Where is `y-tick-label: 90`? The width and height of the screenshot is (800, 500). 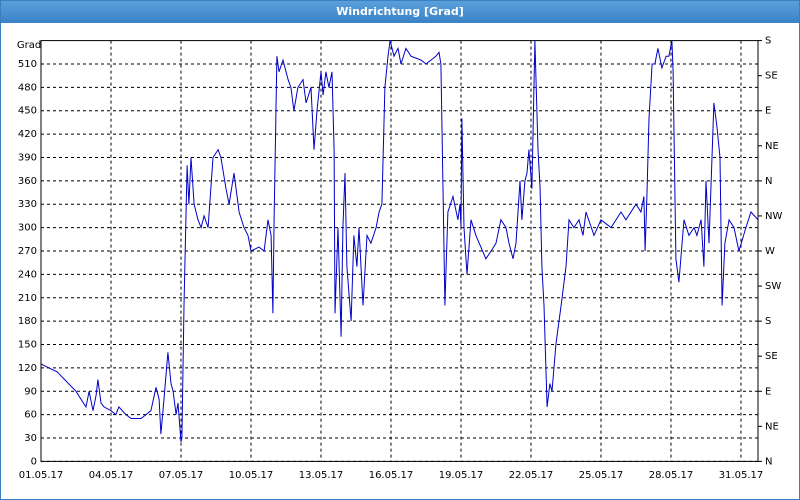 y-tick-label: 90 is located at coordinates (30, 391).